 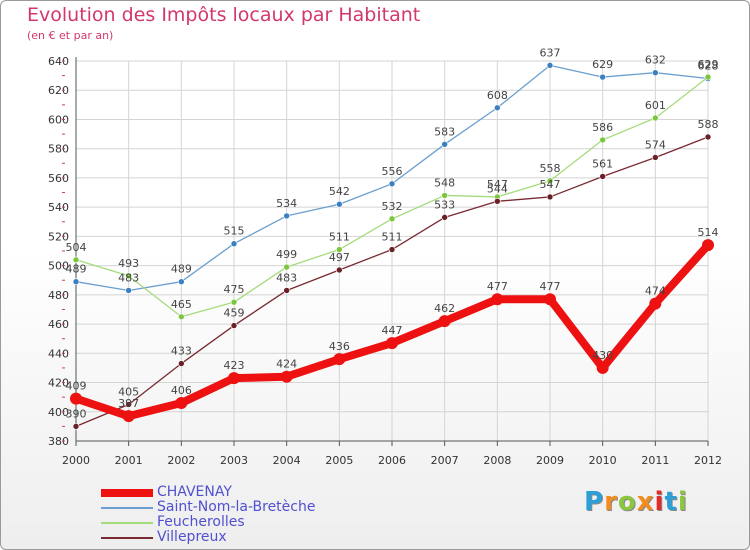 What do you see at coordinates (655, 105) in the screenshot?
I see `data-label: 601` at bounding box center [655, 105].